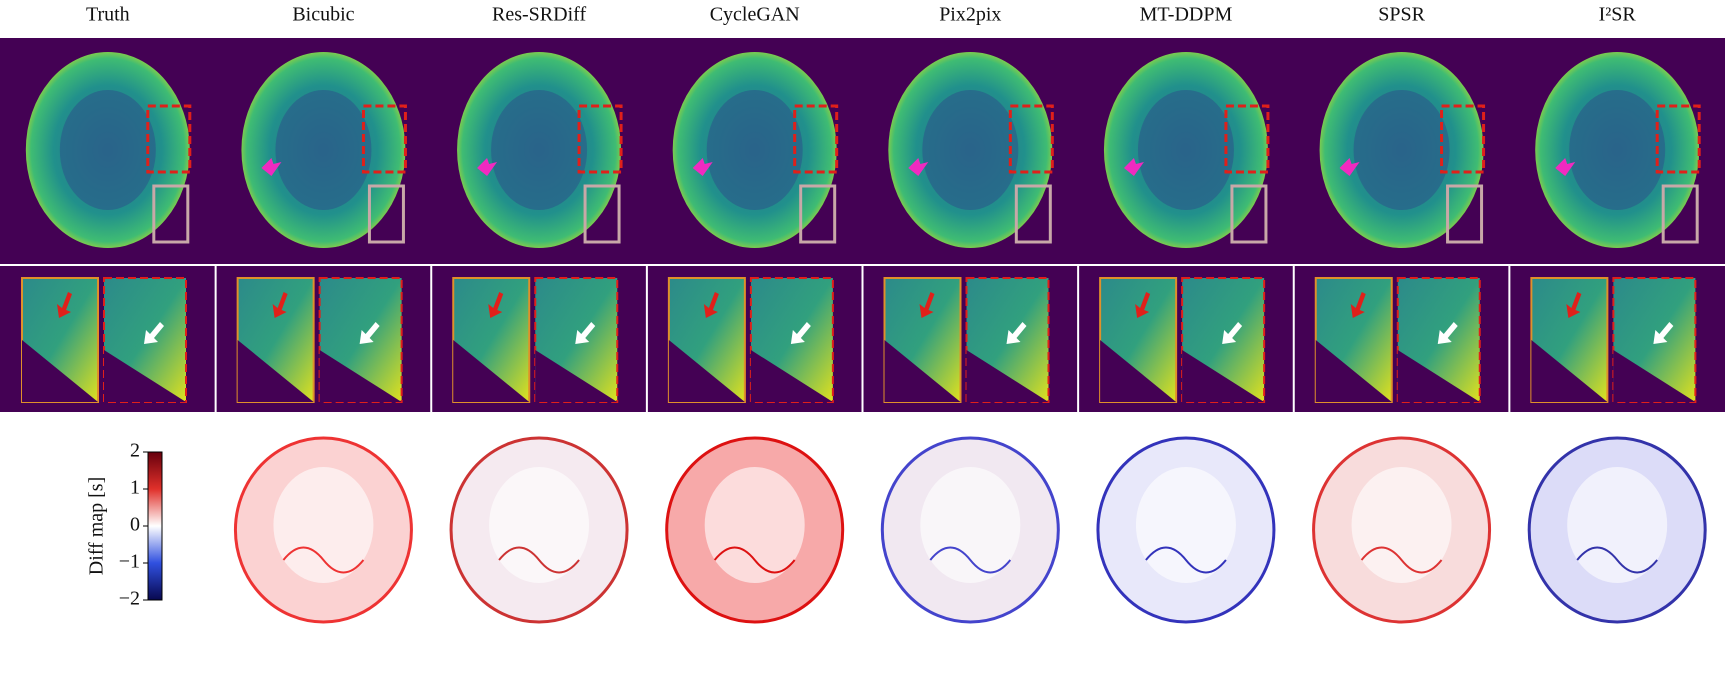 This screenshot has height=691, width=1725. Describe the element at coordinates (970, 15) in the screenshot. I see `column-title: Pix2pix` at that location.